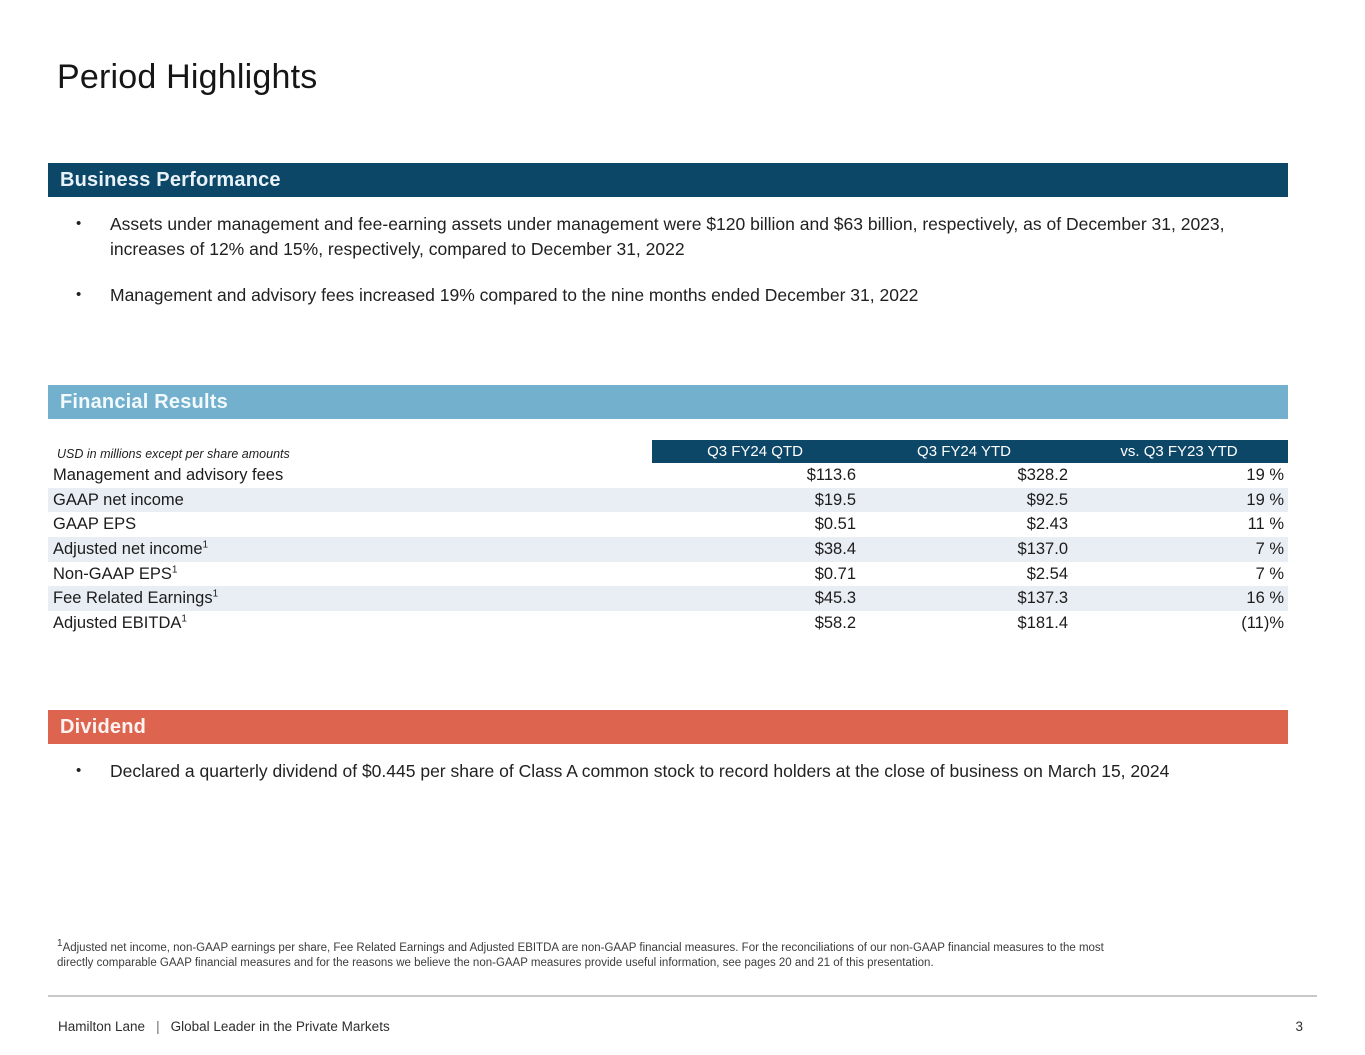 This screenshot has width=1365, height=1055. Describe the element at coordinates (103, 726) in the screenshot. I see `section-heading-label: Dividend` at that location.